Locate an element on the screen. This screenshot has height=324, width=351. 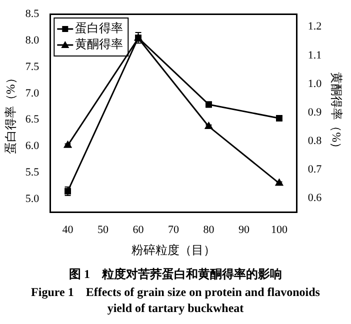
x-tick-label: 50 is located at coordinates (104, 230).